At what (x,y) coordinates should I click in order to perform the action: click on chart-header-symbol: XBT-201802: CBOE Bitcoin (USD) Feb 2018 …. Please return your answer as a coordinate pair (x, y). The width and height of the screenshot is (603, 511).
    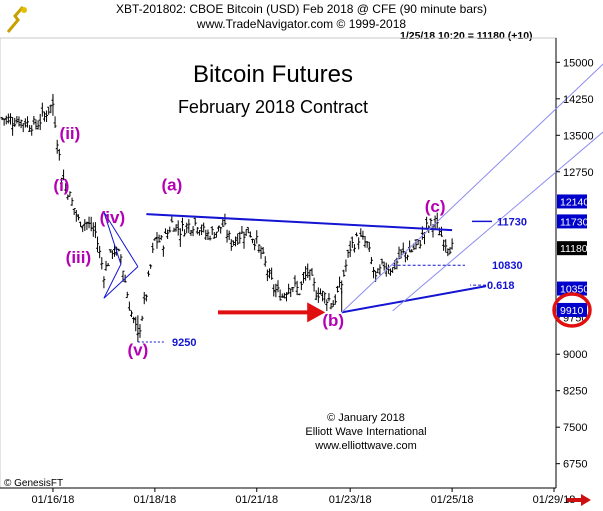
    Looking at the image, I should click on (301, 9).